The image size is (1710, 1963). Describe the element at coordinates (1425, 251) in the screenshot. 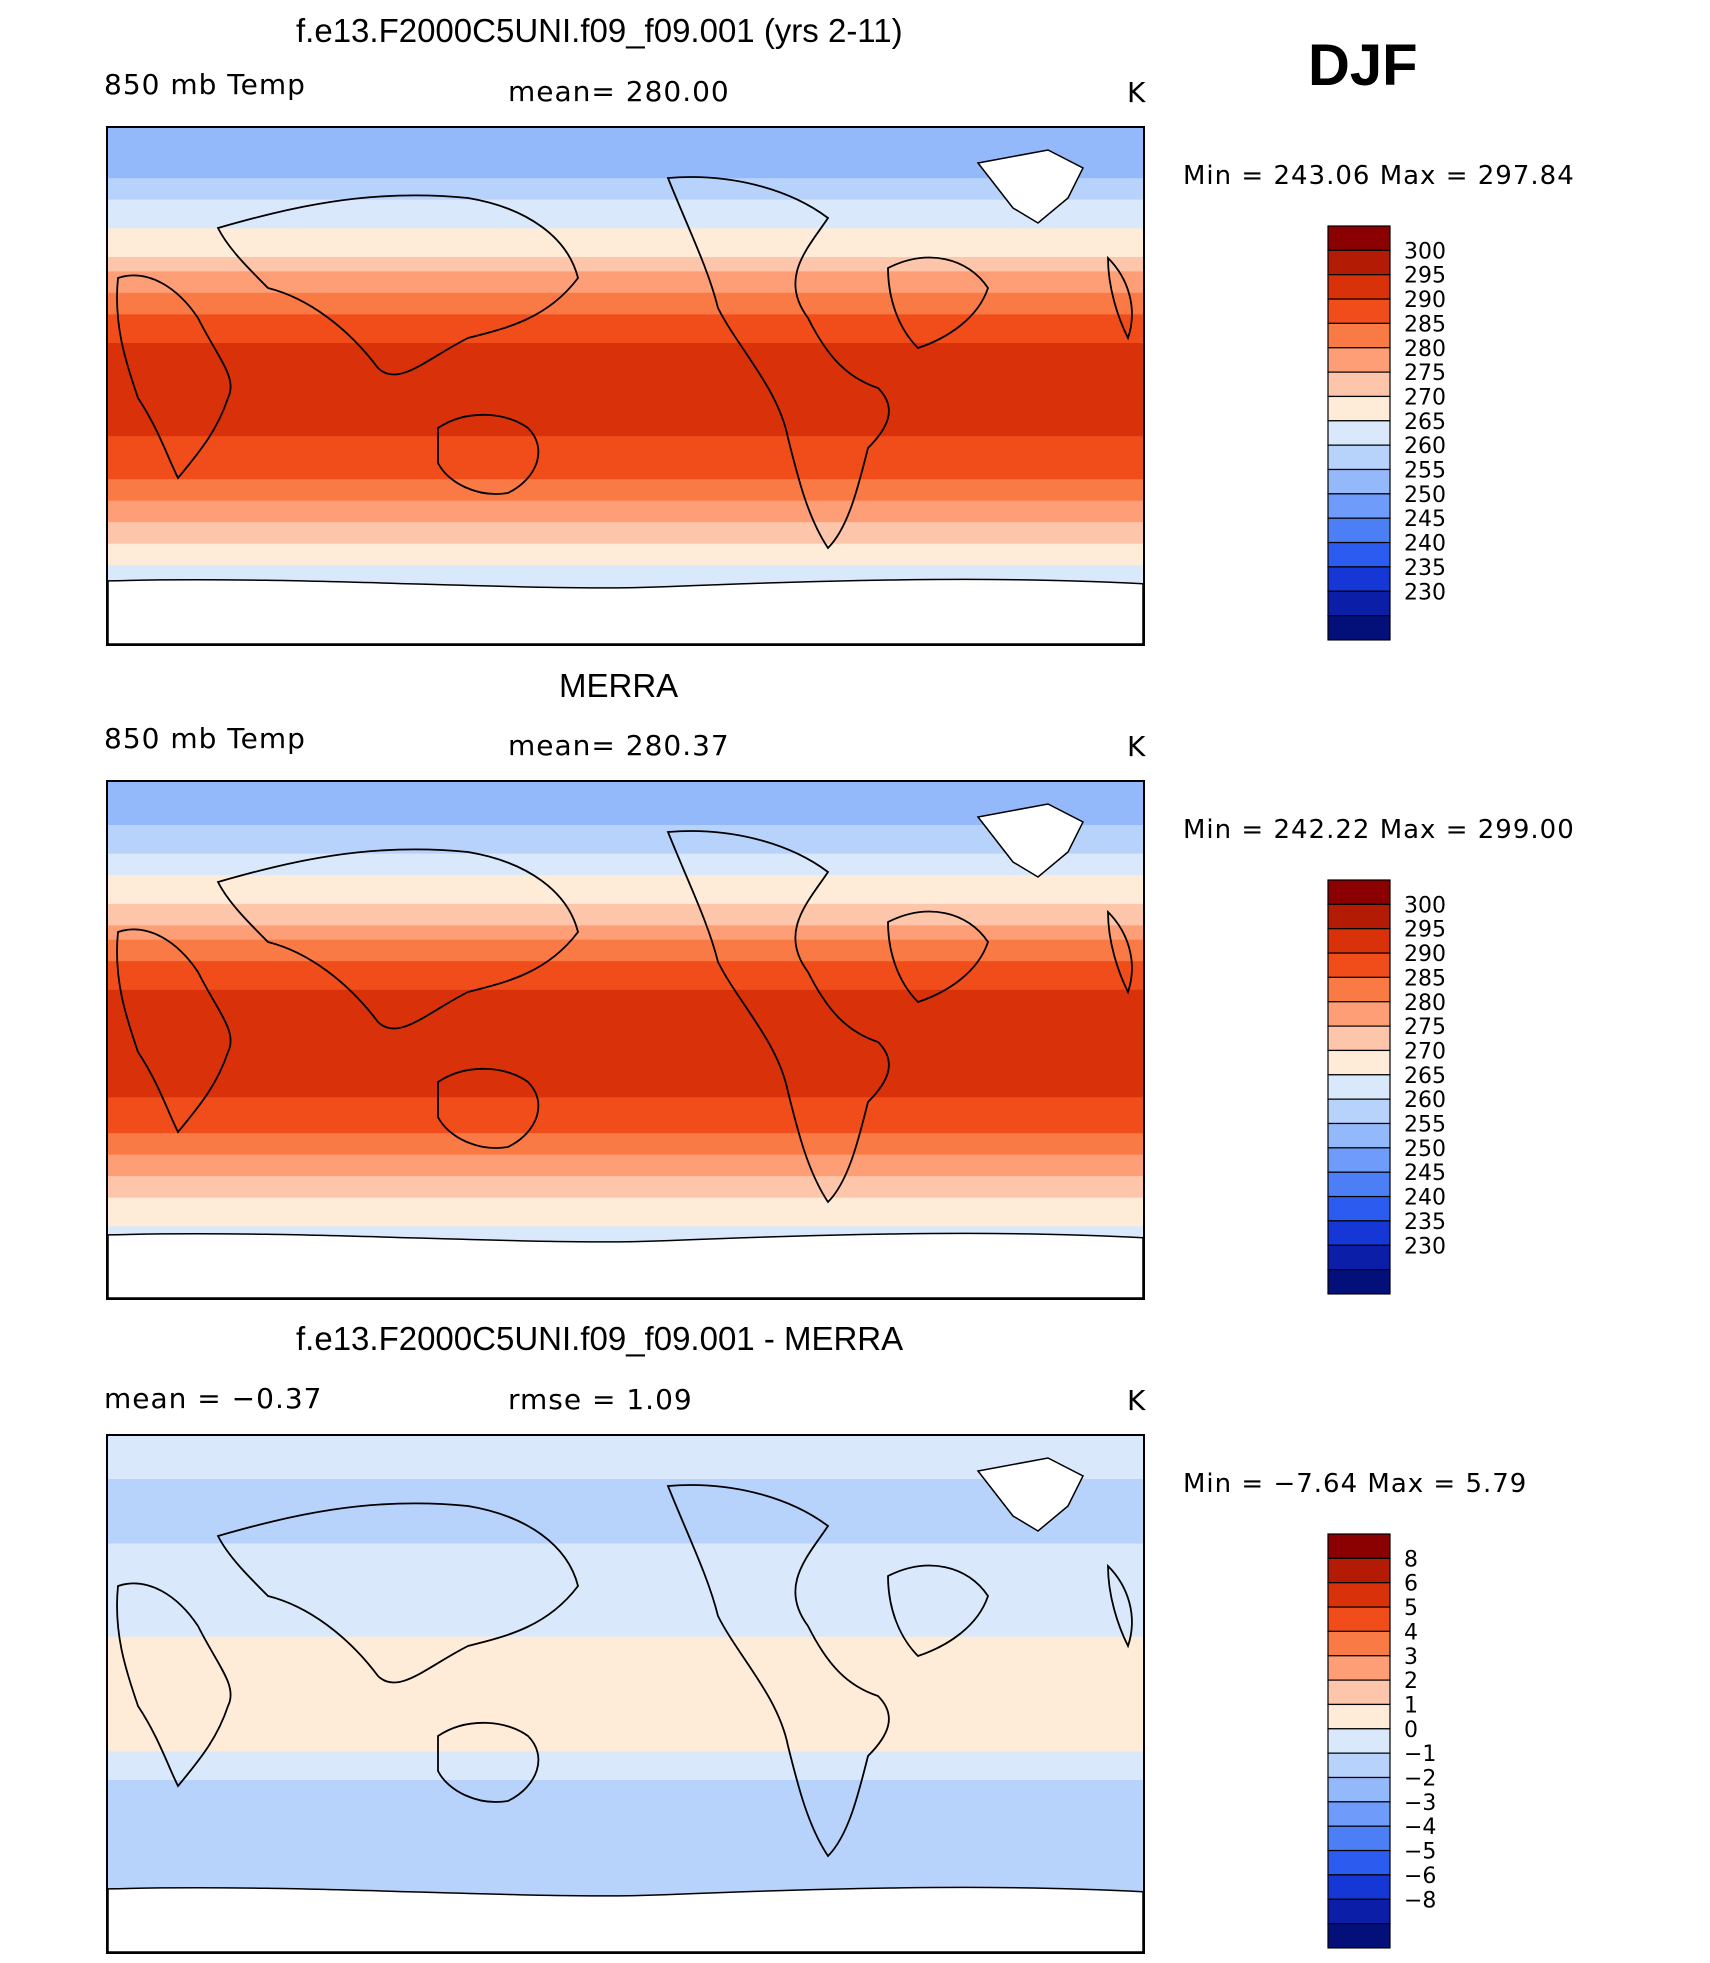

I see `colorbar-tick-label: 300` at that location.